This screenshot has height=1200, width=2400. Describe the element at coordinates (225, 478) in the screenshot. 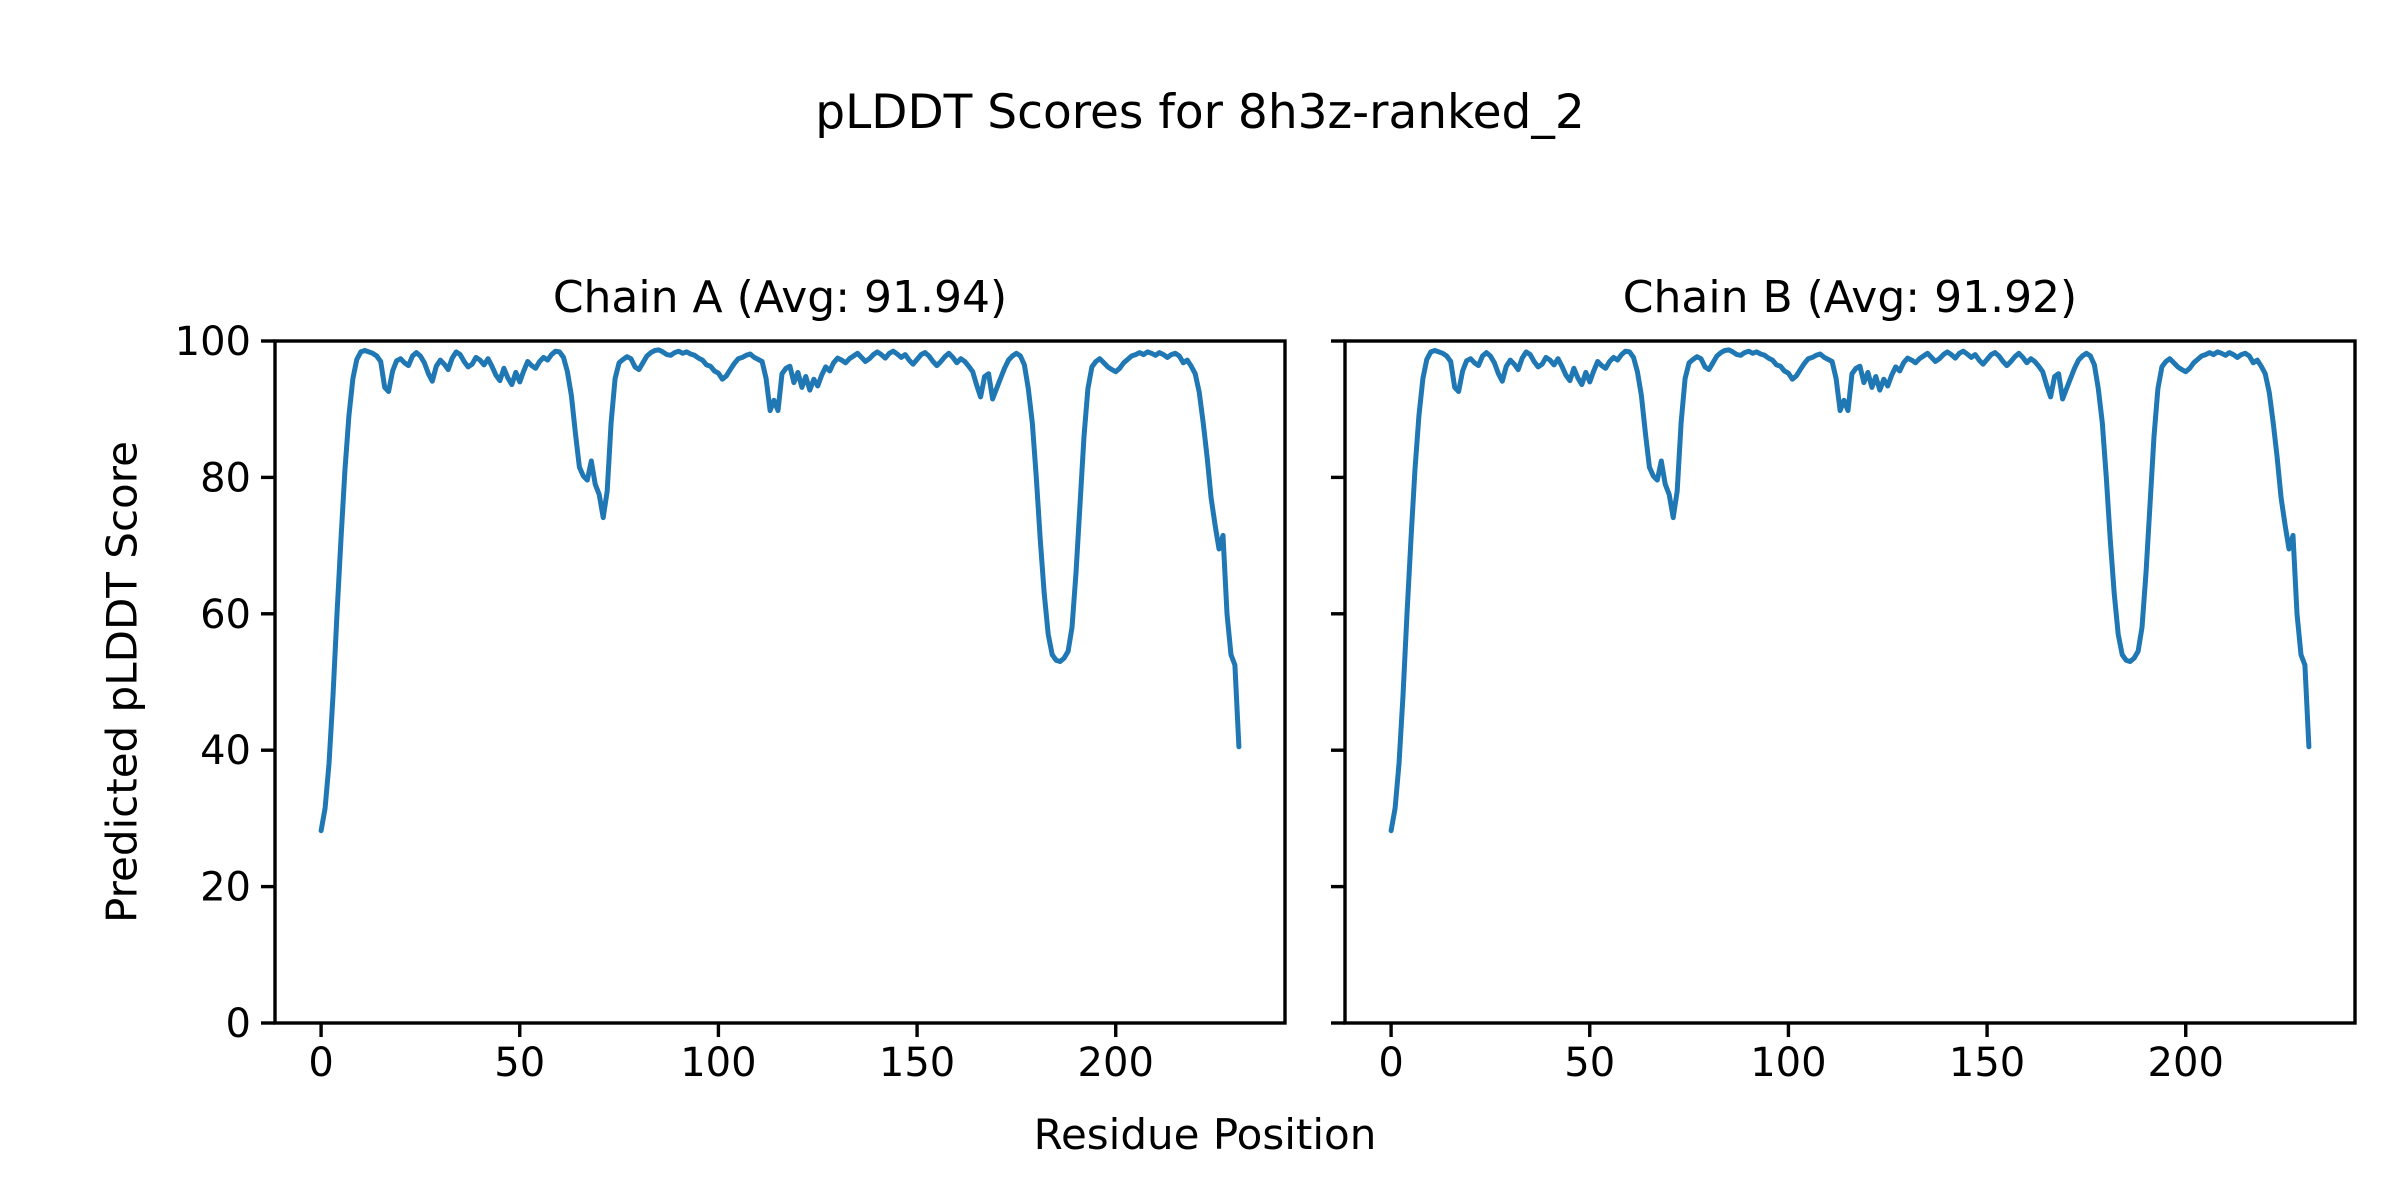

I see `y-tick-label: 80` at that location.